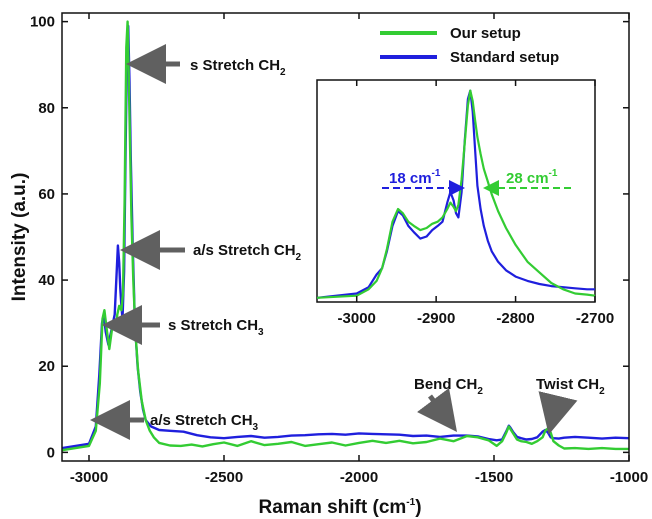 This screenshot has height=519, width=652. I want to click on annotation-twist-ch2: Twist CH2, so click(570, 386).